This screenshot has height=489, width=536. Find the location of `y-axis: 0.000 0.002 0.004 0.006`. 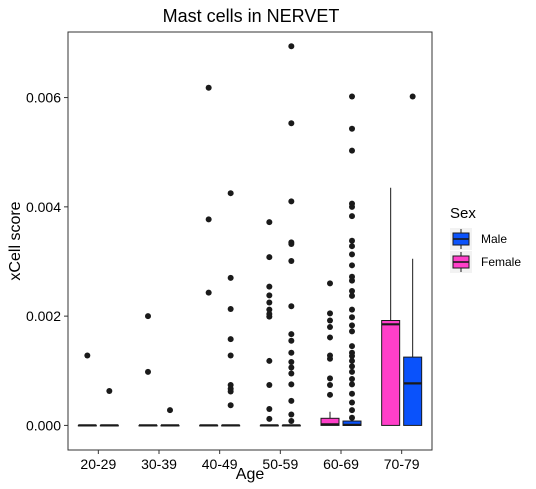

y-axis: 0.000 0.002 0.004 0.006 is located at coordinates (47, 261).